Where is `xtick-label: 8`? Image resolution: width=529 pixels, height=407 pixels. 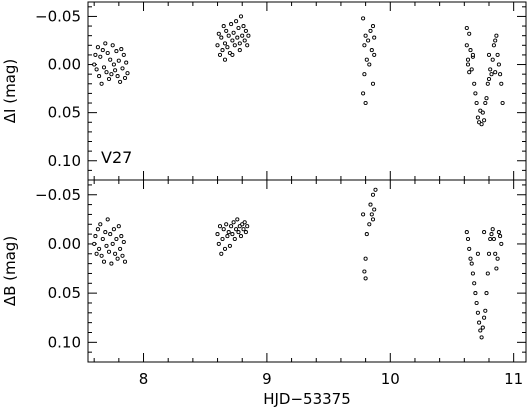 xtick-label: 8 is located at coordinates (144, 379).